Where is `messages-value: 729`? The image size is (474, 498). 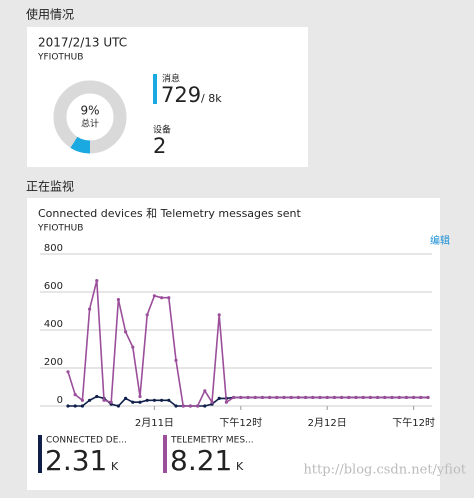 messages-value: 729 is located at coordinates (181, 95).